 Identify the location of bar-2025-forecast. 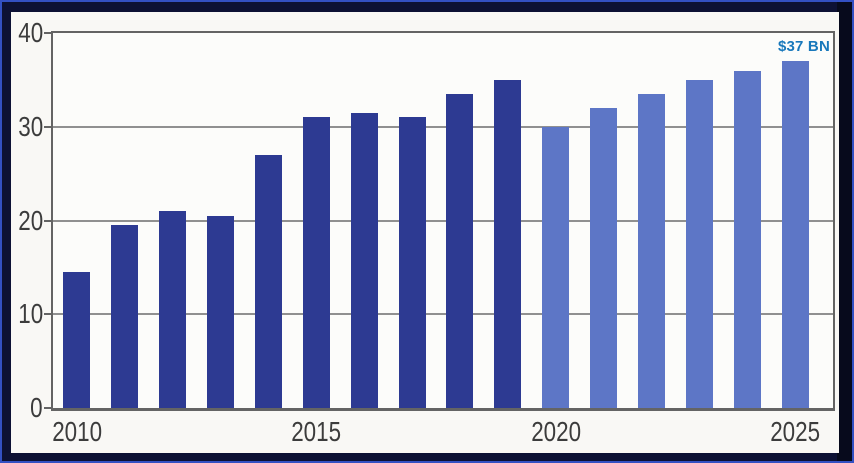
(795, 234).